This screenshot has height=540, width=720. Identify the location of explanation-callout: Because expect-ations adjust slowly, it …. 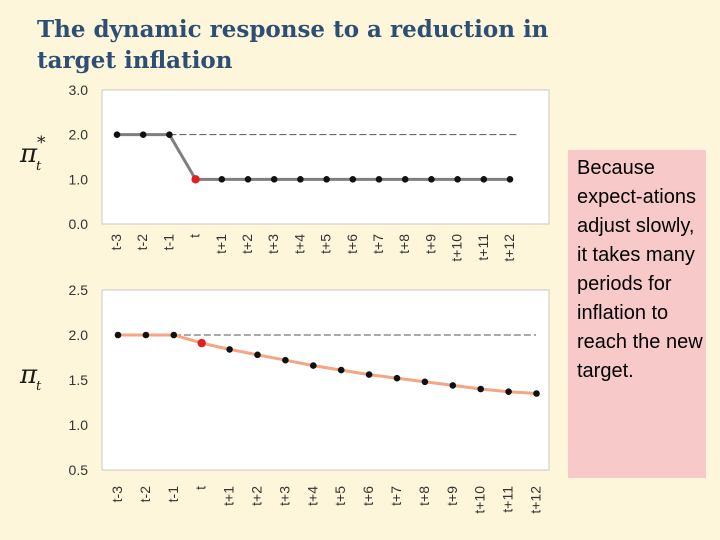
(637, 314).